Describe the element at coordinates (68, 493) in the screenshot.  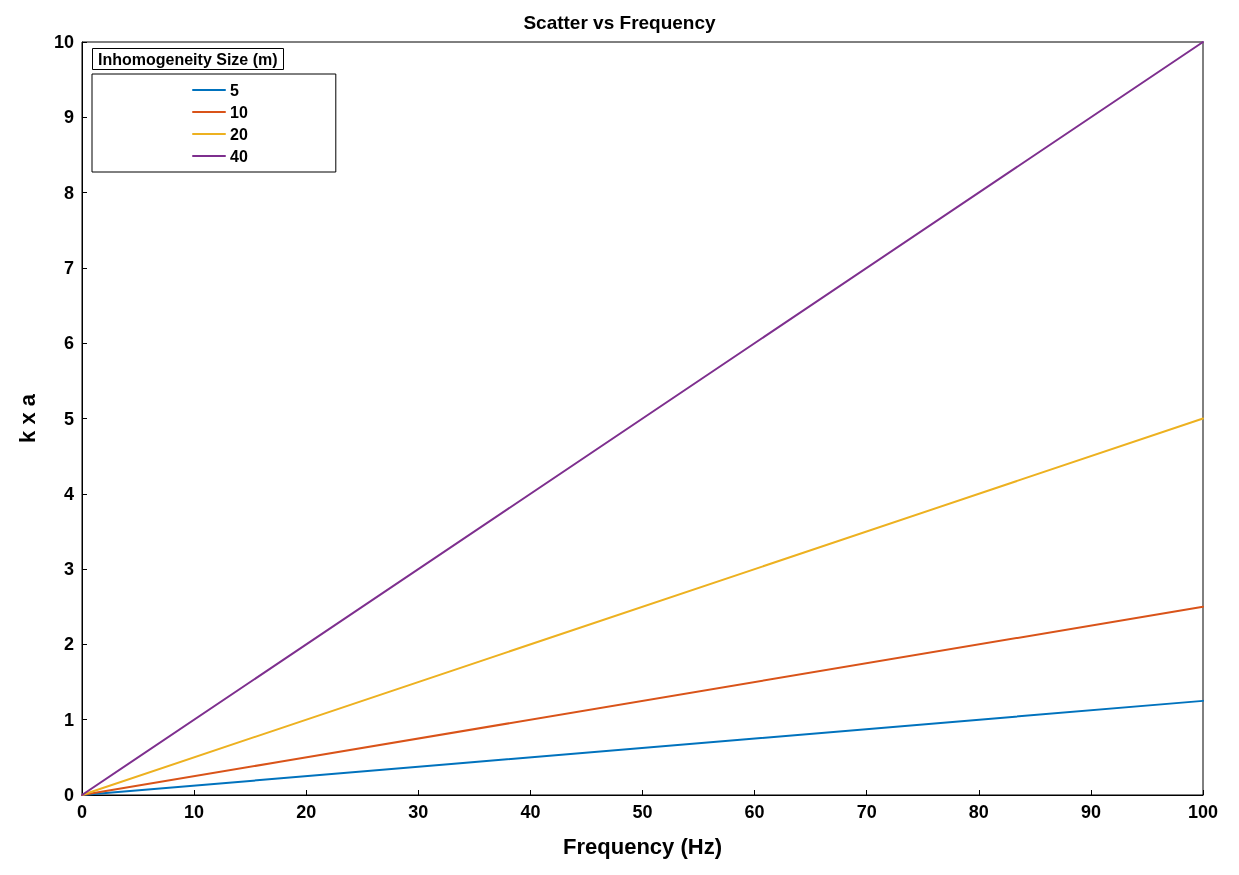
I see `y-tick-label: 4` at that location.